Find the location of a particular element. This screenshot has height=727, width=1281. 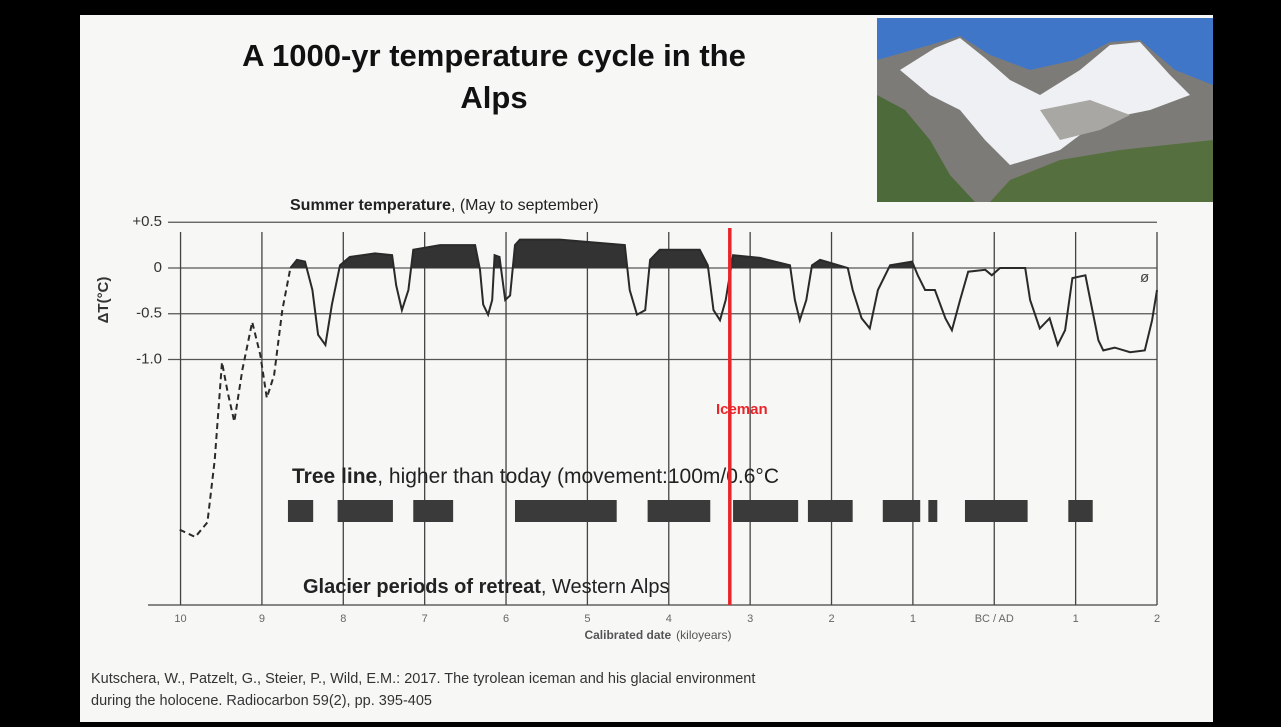

zero-marker: ø is located at coordinates (1144, 277).